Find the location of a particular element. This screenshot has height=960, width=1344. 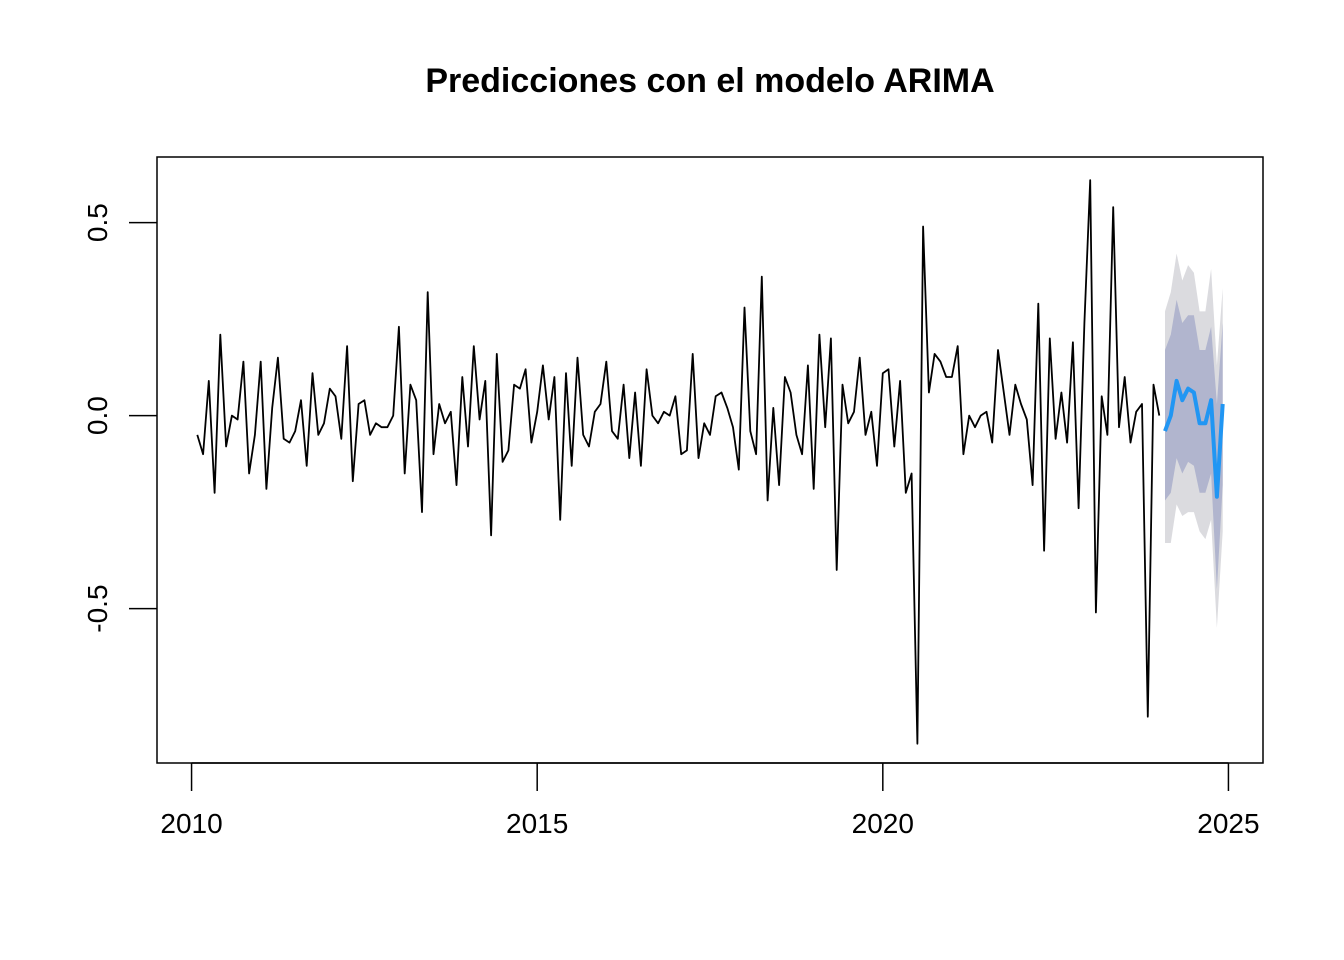

forecast-line is located at coordinates (1194, 438).